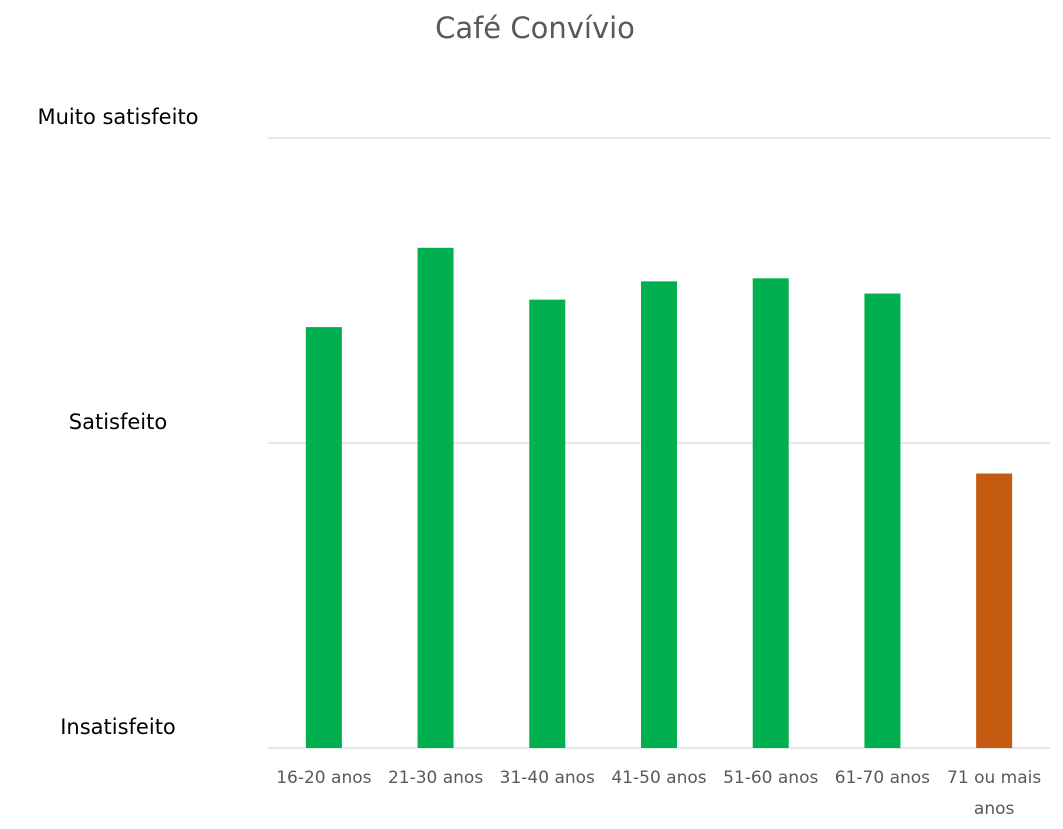 The width and height of the screenshot is (1063, 829). Describe the element at coordinates (118, 727) in the screenshot. I see `y-tick-label: Insatisfeito` at that location.